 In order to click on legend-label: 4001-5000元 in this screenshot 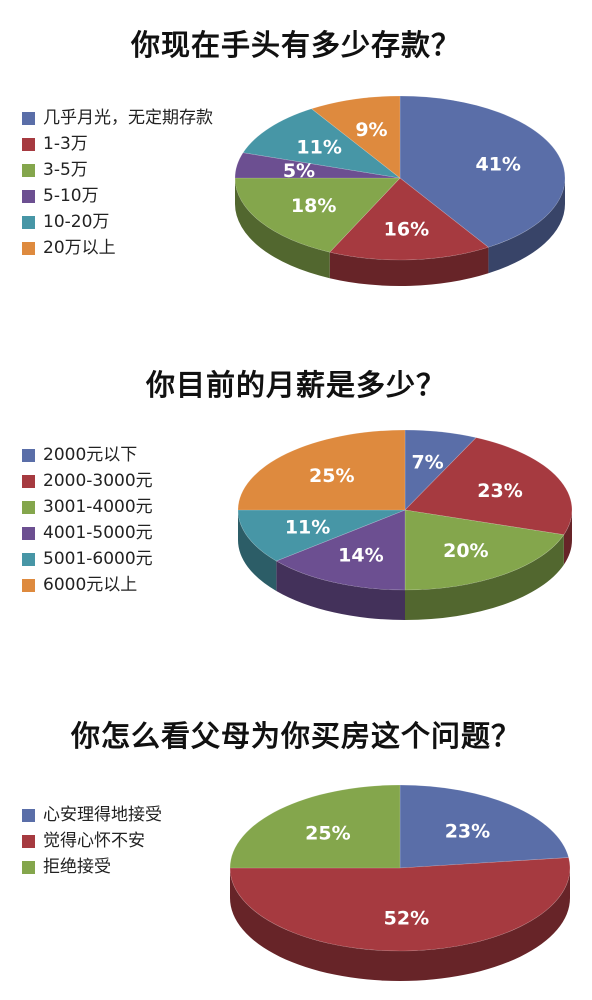, I will do `click(98, 533)`.